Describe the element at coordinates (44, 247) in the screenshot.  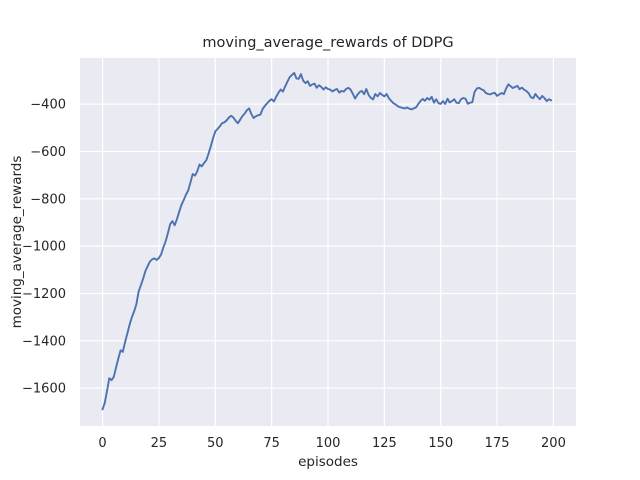
I see `y-tick-label: −1000` at that location.